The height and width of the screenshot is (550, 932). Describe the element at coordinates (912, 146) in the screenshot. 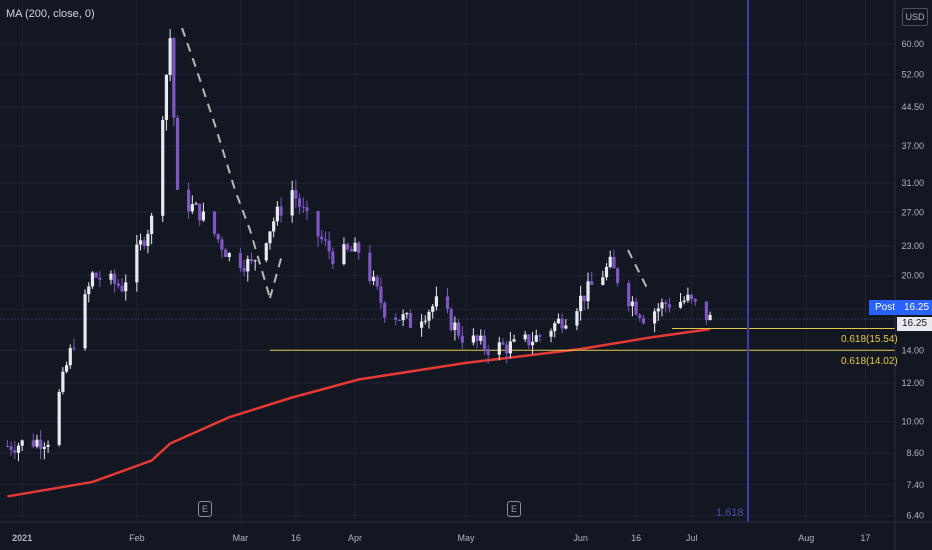

I see `price-tick-label: 37.00` at that location.